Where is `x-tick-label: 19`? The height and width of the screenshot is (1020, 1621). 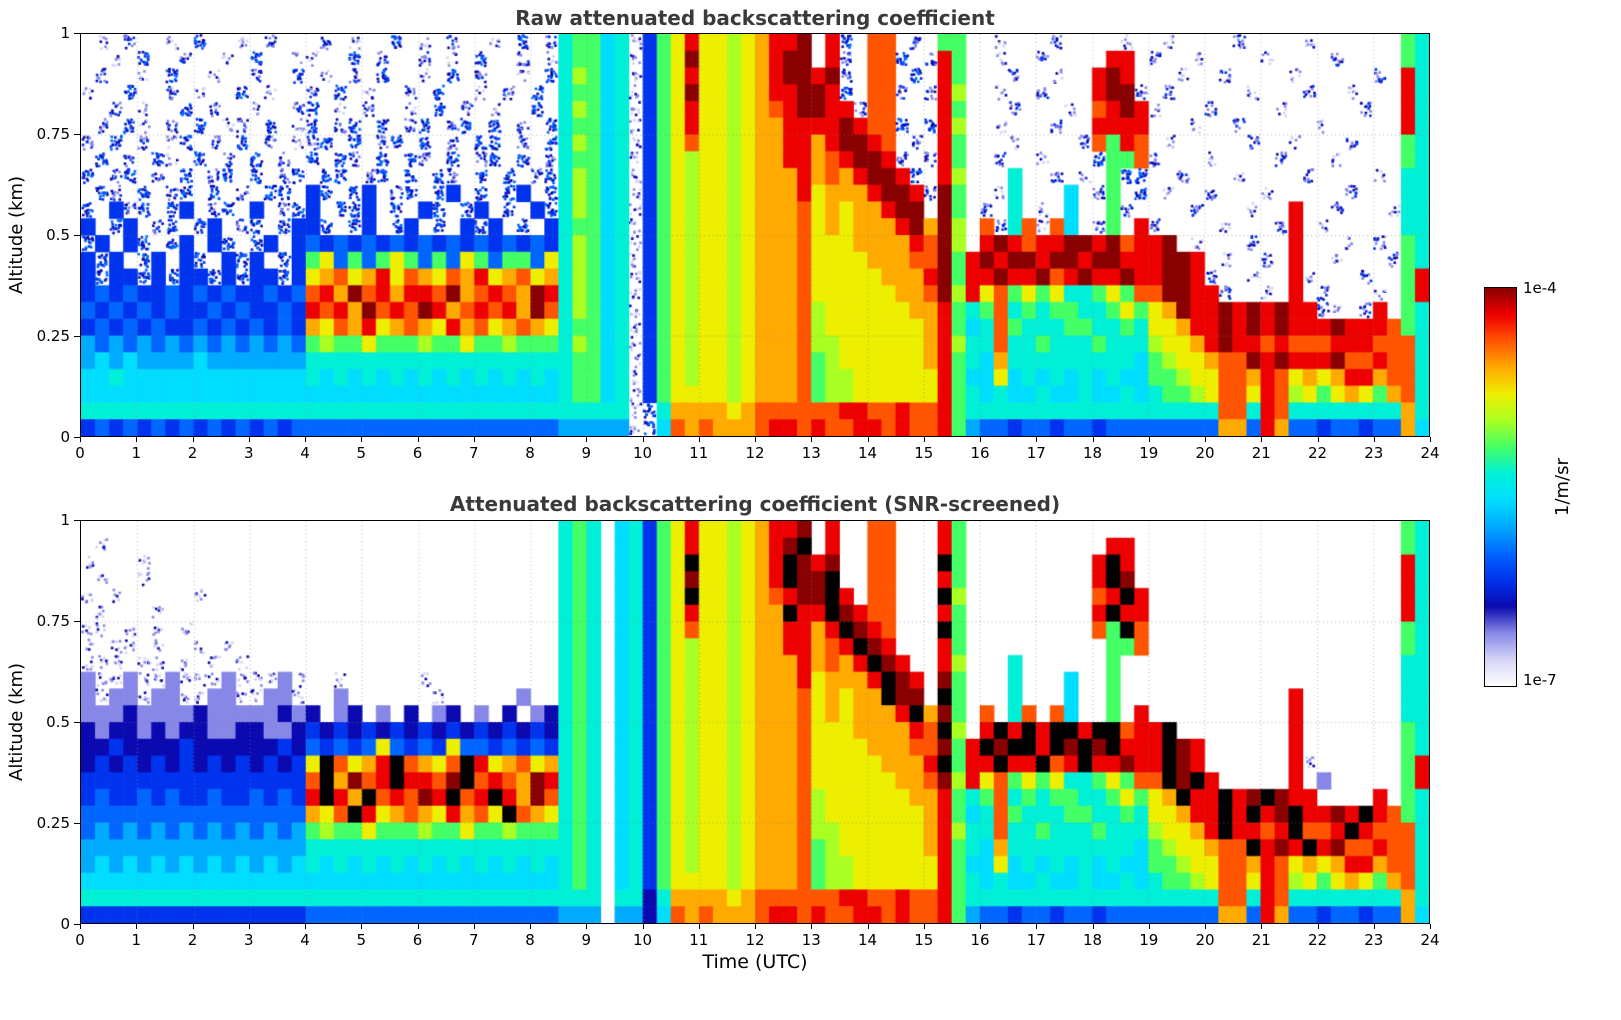
x-tick-label: 19 is located at coordinates (1149, 453).